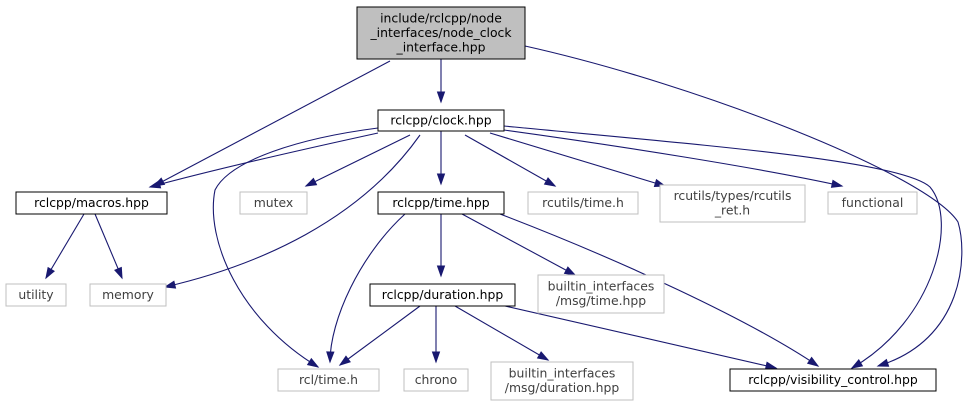 Image resolution: width=969 pixels, height=409 pixels. I want to click on edge-time_hpp-to-duration, so click(441, 246).